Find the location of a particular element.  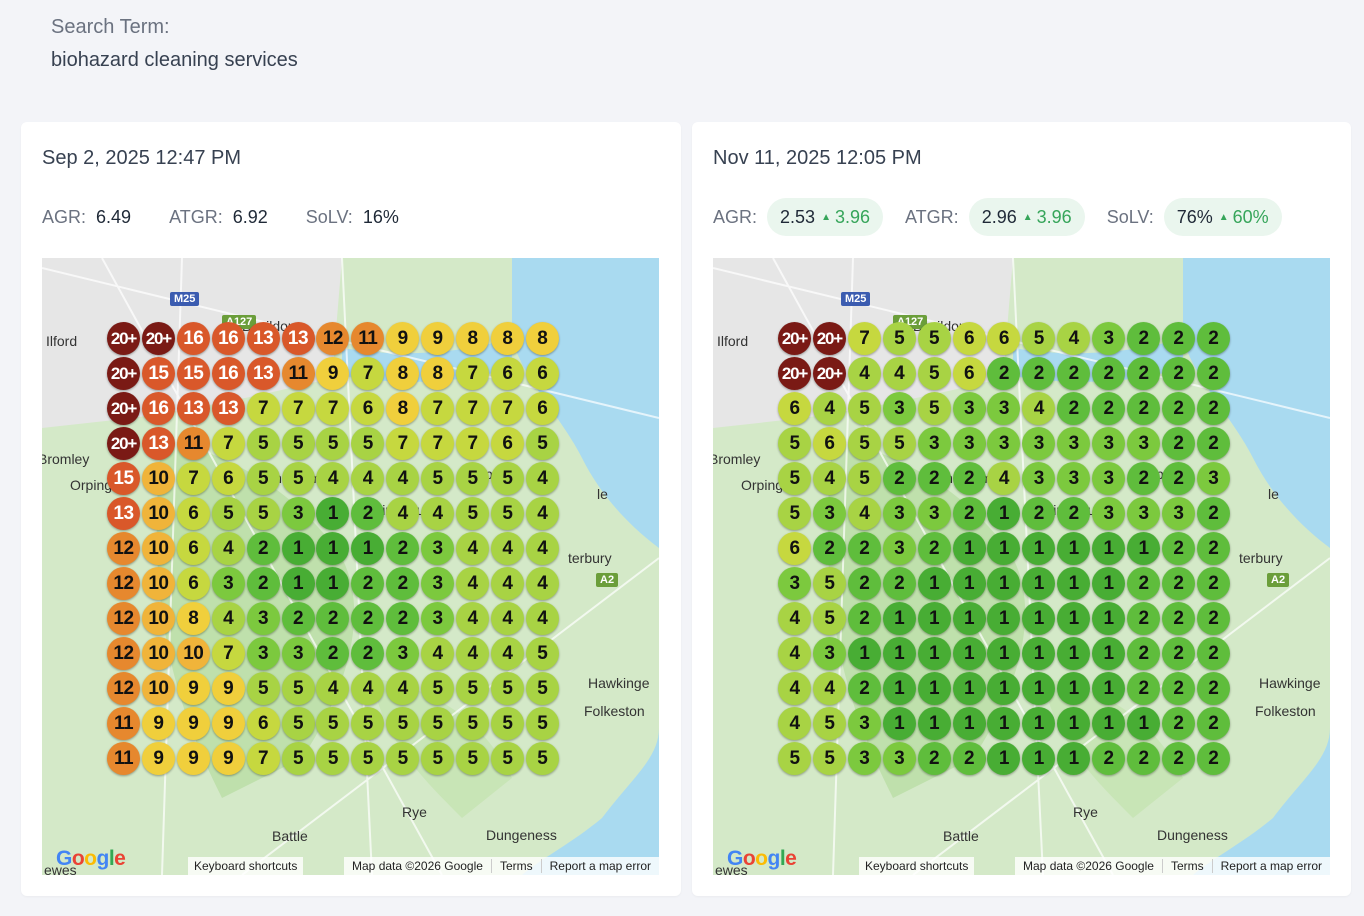

rank-pin: 20+ is located at coordinates (794, 338).